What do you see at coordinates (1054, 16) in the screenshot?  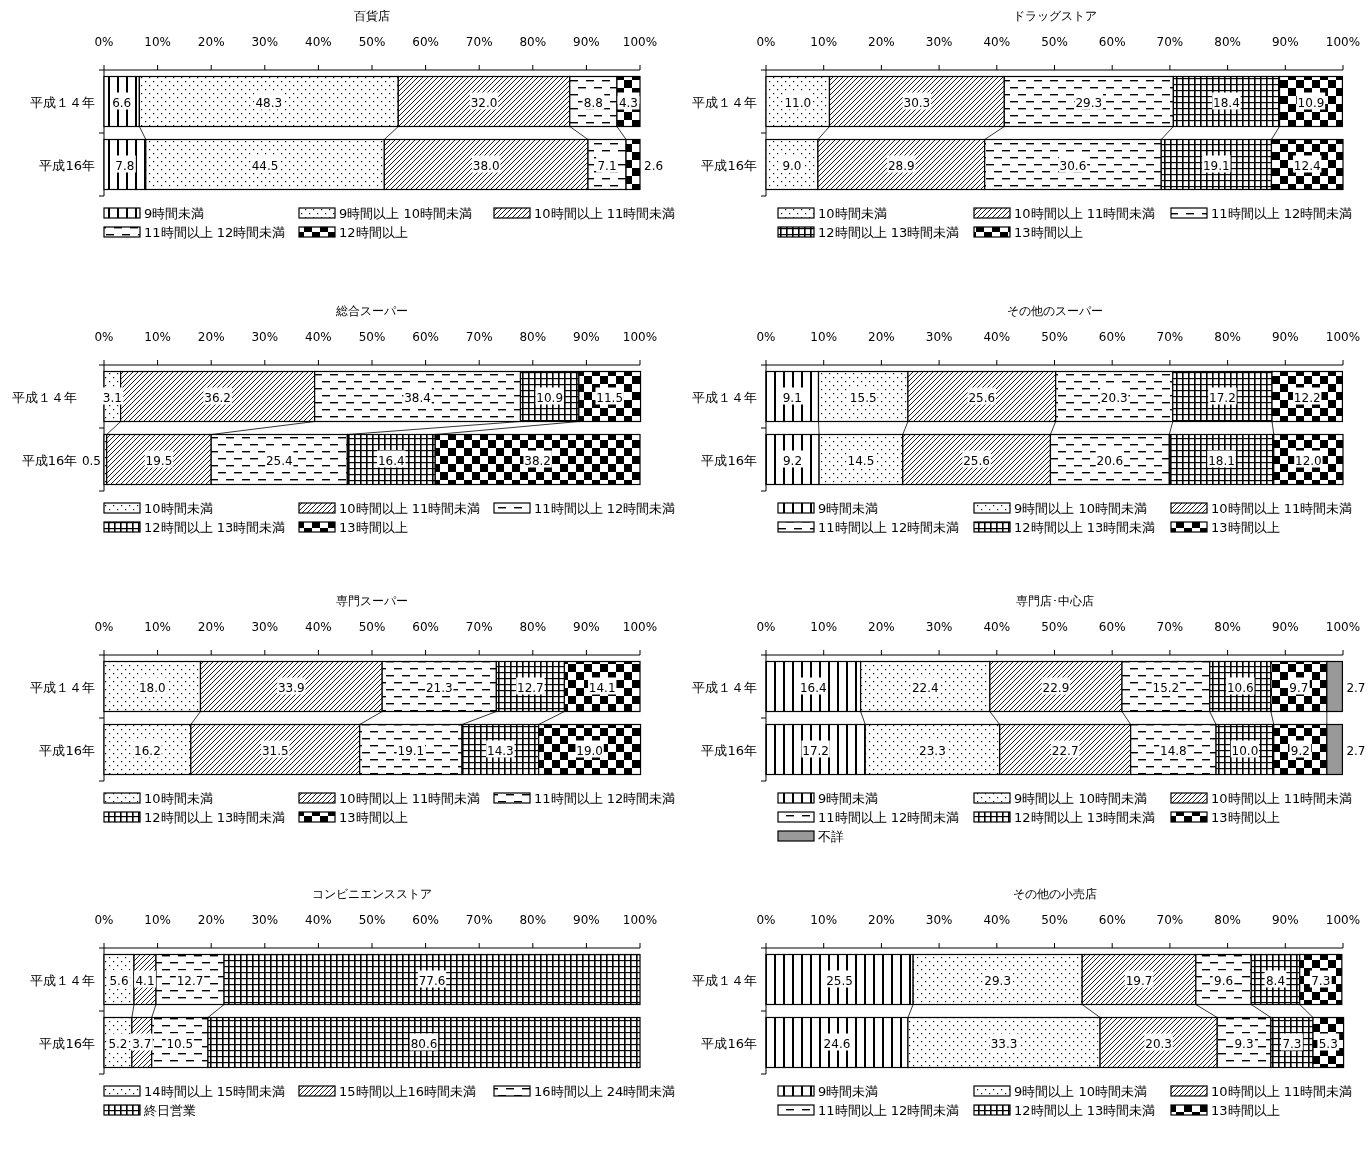 I see `title: ドラッグストア` at bounding box center [1054, 16].